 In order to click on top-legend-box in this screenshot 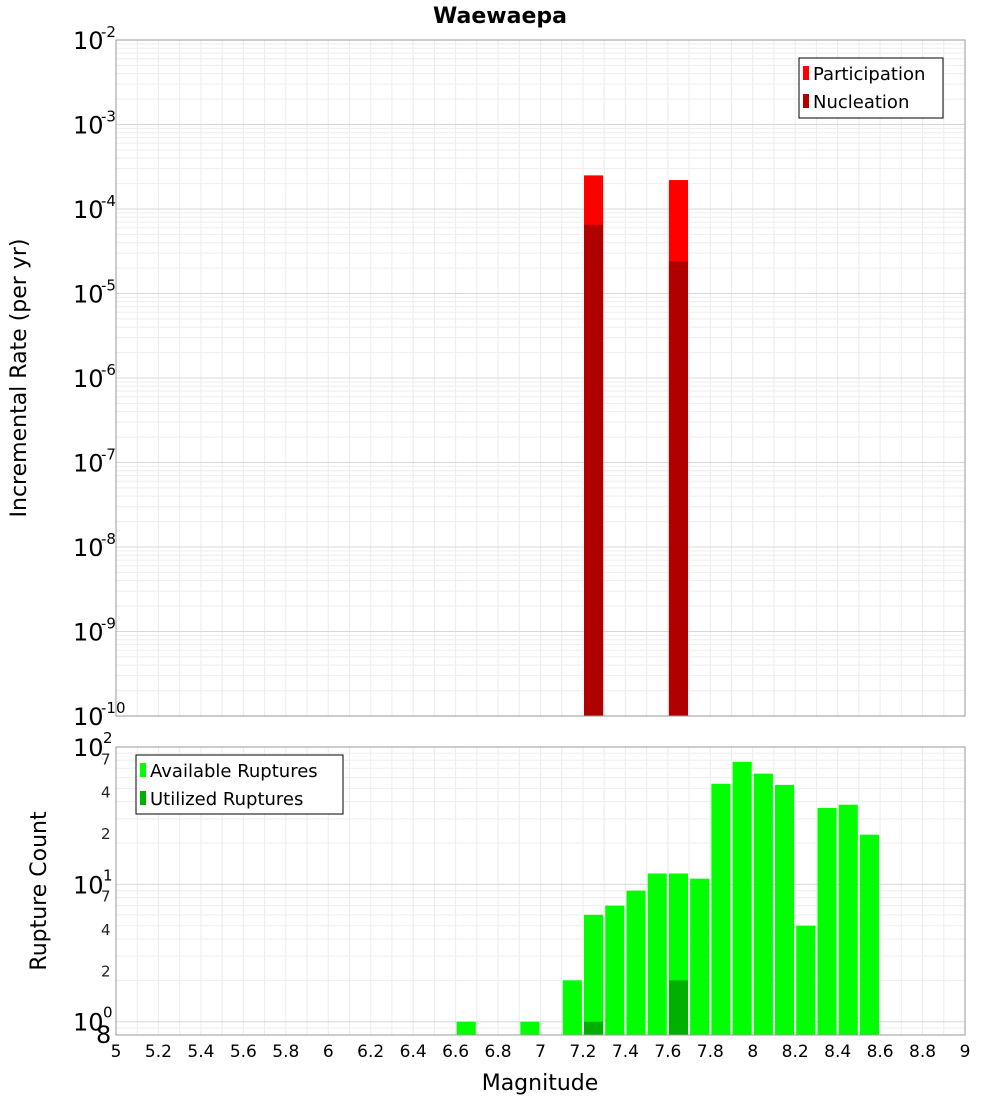, I will do `click(871, 88)`.